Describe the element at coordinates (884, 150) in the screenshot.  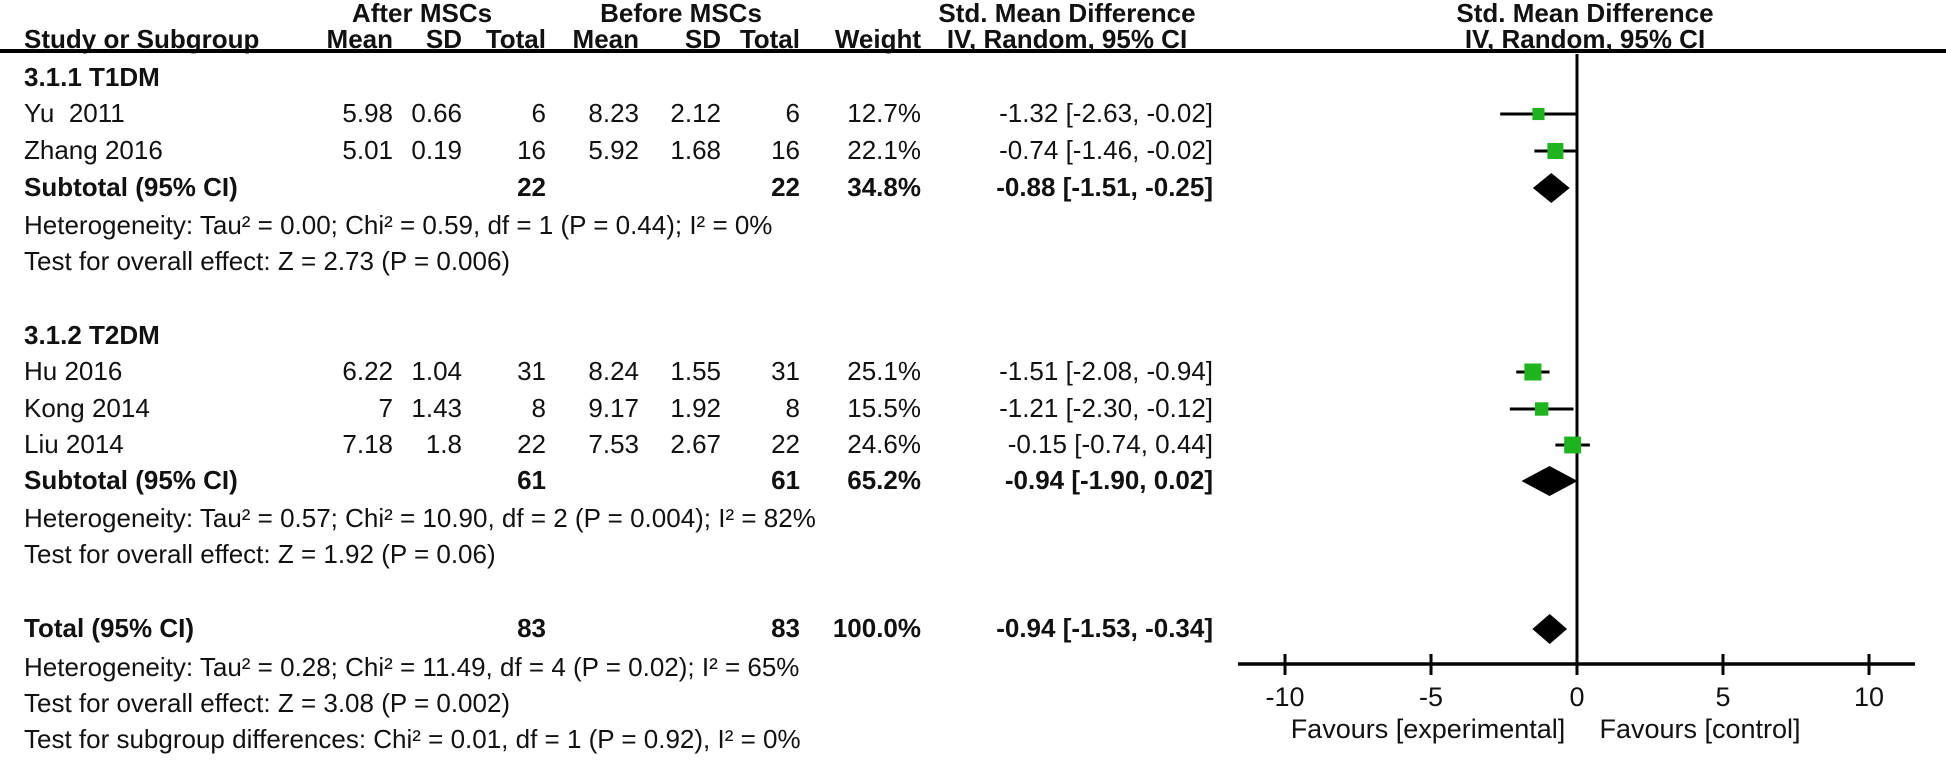
I see `weight-value: 22.1%` at that location.